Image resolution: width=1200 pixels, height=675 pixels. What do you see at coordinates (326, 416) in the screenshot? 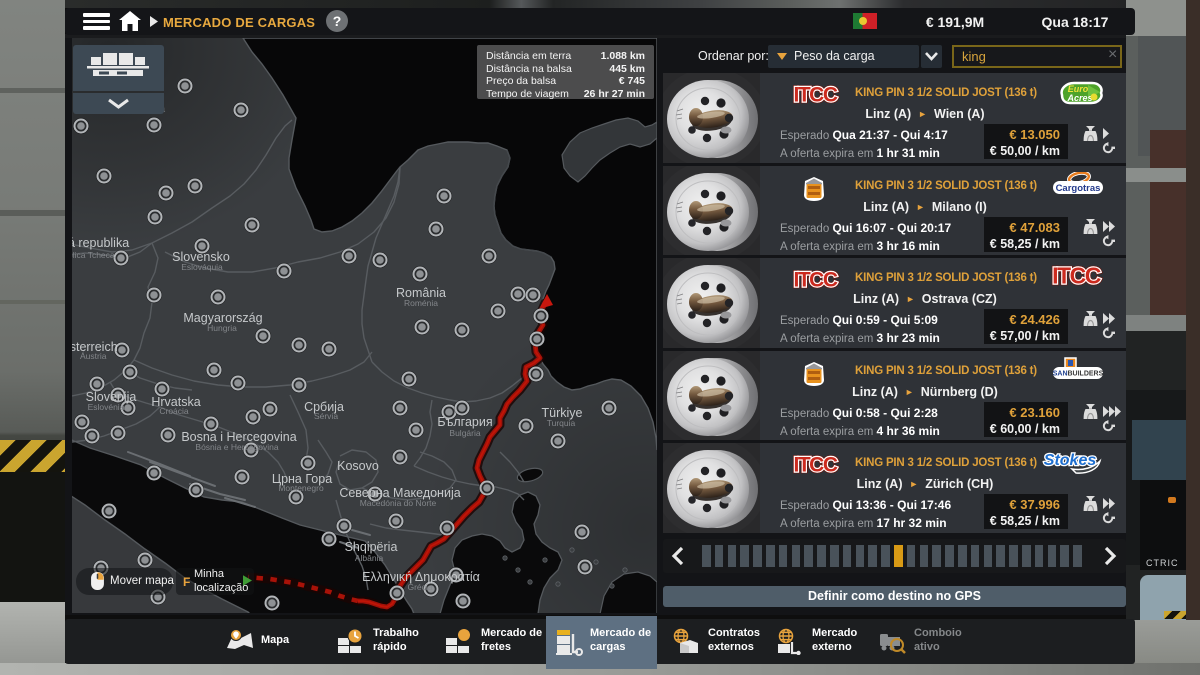
I see `svg-text: Sérvia` at bounding box center [326, 416].